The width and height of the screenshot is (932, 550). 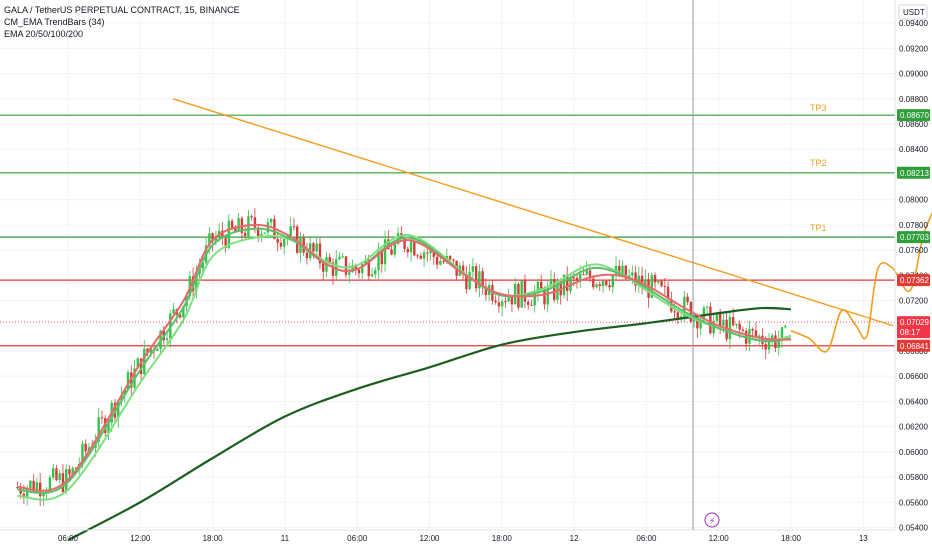 What do you see at coordinates (574, 538) in the screenshot?
I see `time-tick: 12` at bounding box center [574, 538].